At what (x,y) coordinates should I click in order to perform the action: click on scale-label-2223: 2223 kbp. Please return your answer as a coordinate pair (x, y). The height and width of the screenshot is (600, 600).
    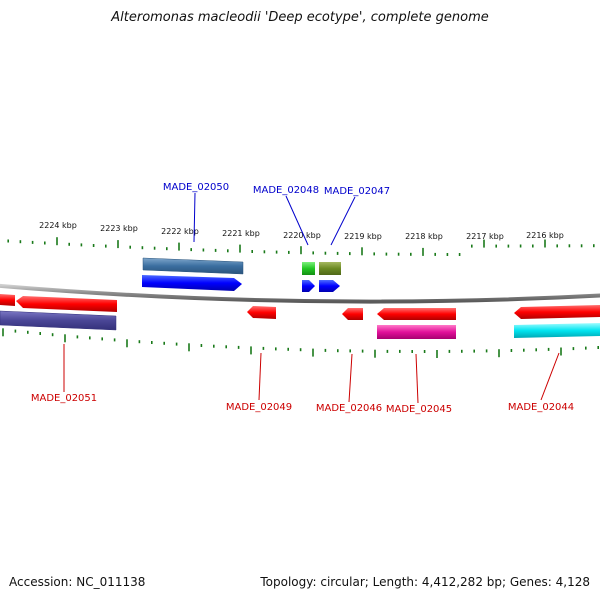
    Looking at the image, I should click on (119, 228).